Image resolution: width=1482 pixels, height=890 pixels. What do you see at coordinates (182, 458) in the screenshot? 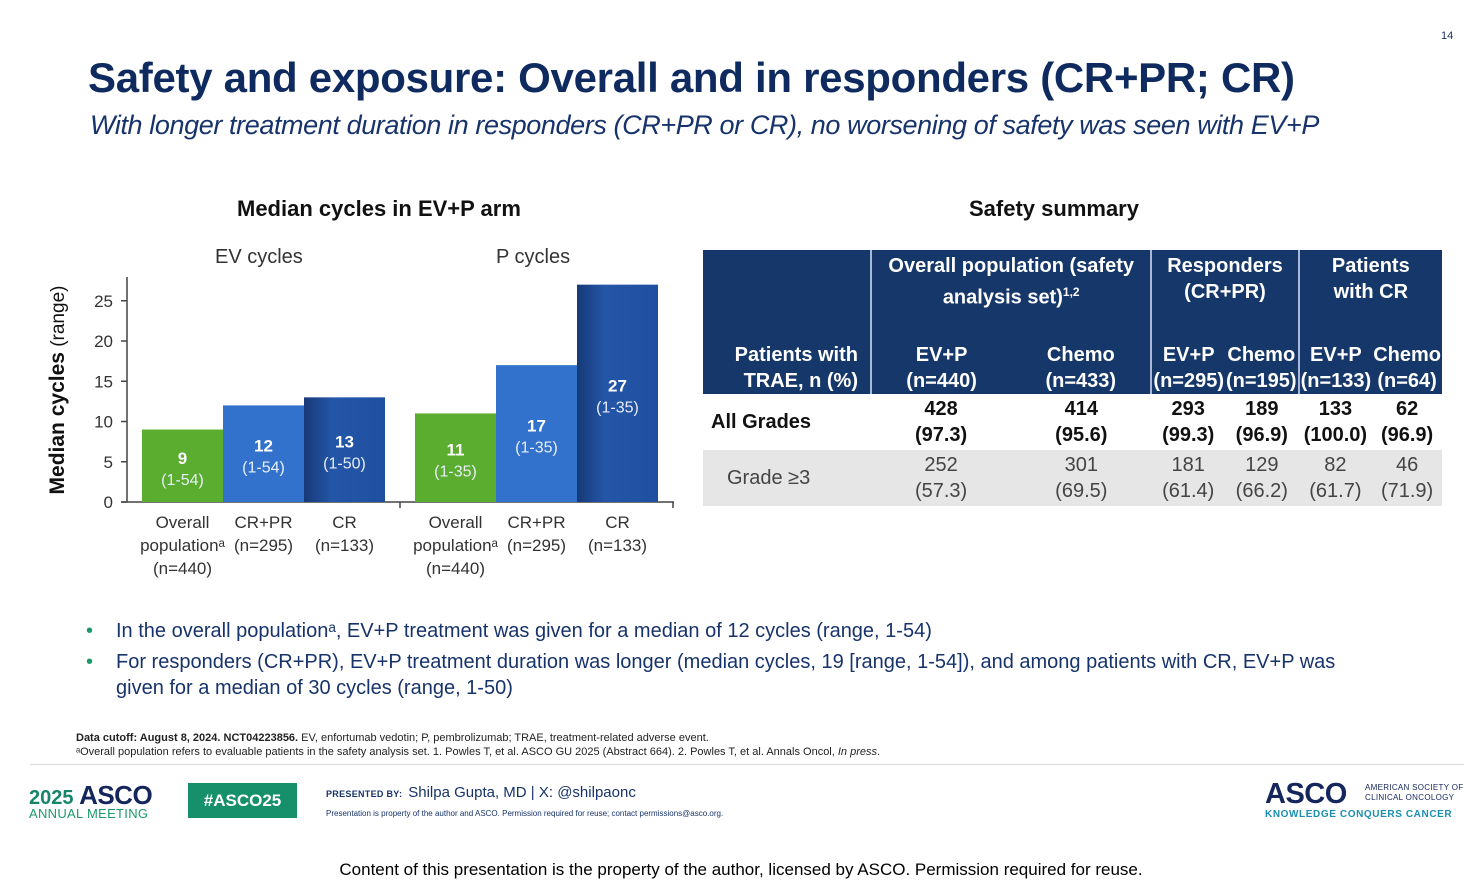
I see `bar-value-label: 9` at bounding box center [182, 458].